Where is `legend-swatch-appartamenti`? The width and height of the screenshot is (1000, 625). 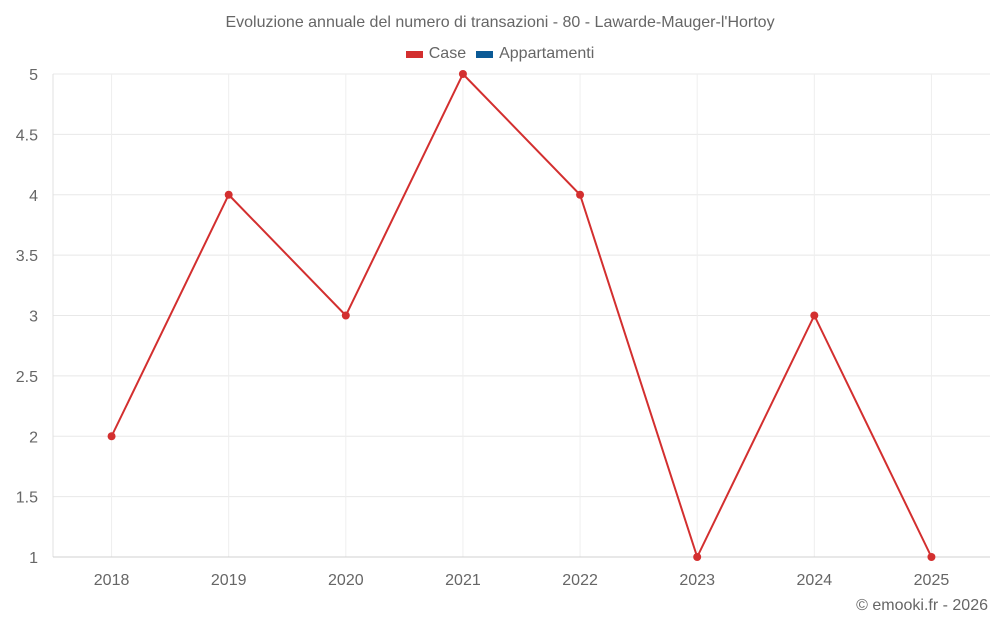 legend-swatch-appartamenti is located at coordinates (485, 54).